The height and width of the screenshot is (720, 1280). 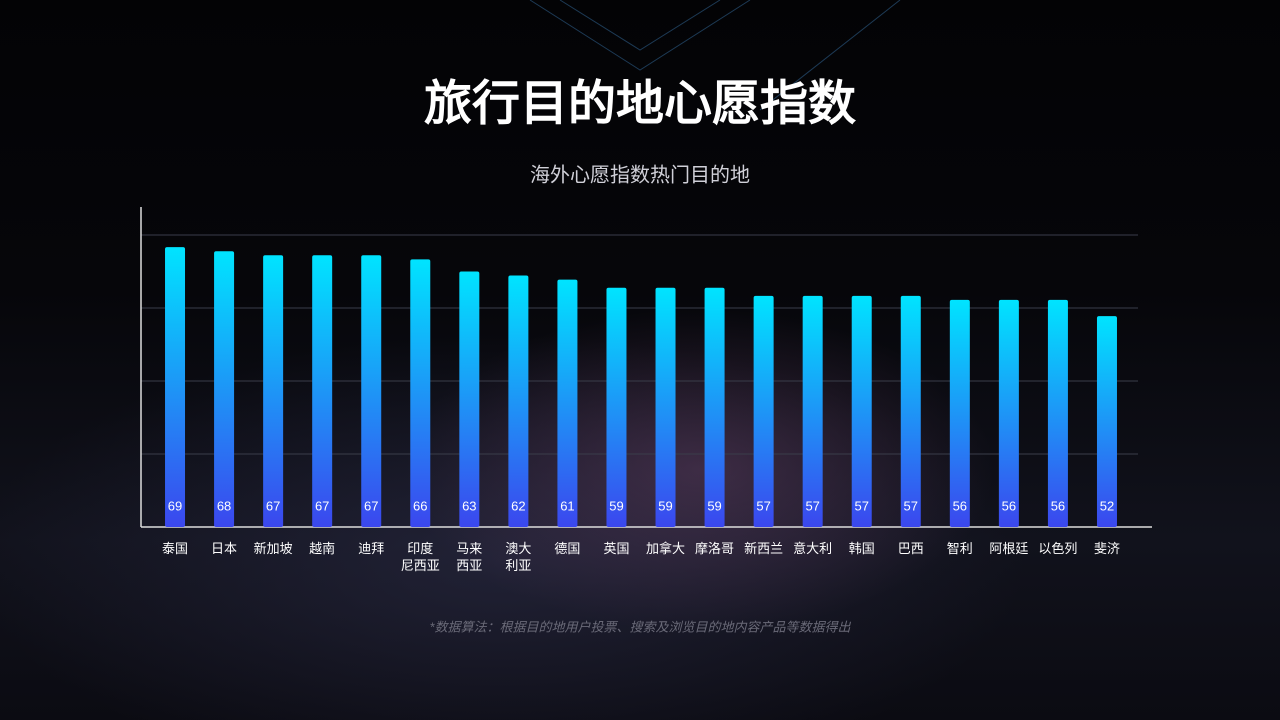 What do you see at coordinates (616, 548) in the screenshot?
I see `x-tick-label: 英国` at bounding box center [616, 548].